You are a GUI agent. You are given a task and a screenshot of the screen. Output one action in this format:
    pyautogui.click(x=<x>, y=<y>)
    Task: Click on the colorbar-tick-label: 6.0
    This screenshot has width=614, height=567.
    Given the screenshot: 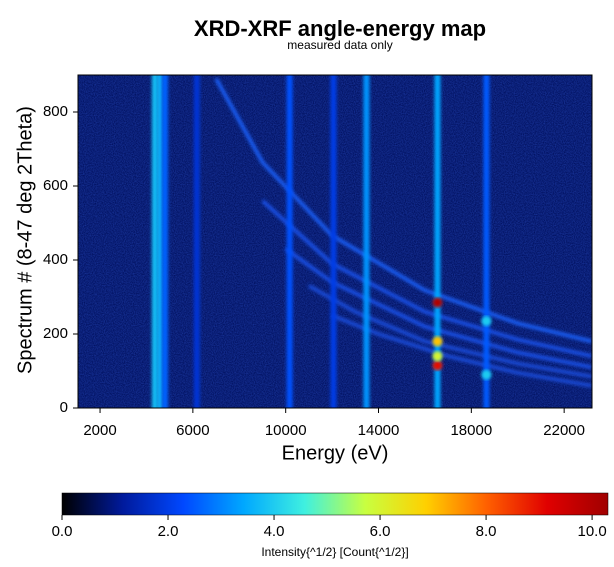 What is the action you would take?
    pyautogui.click(x=380, y=531)
    